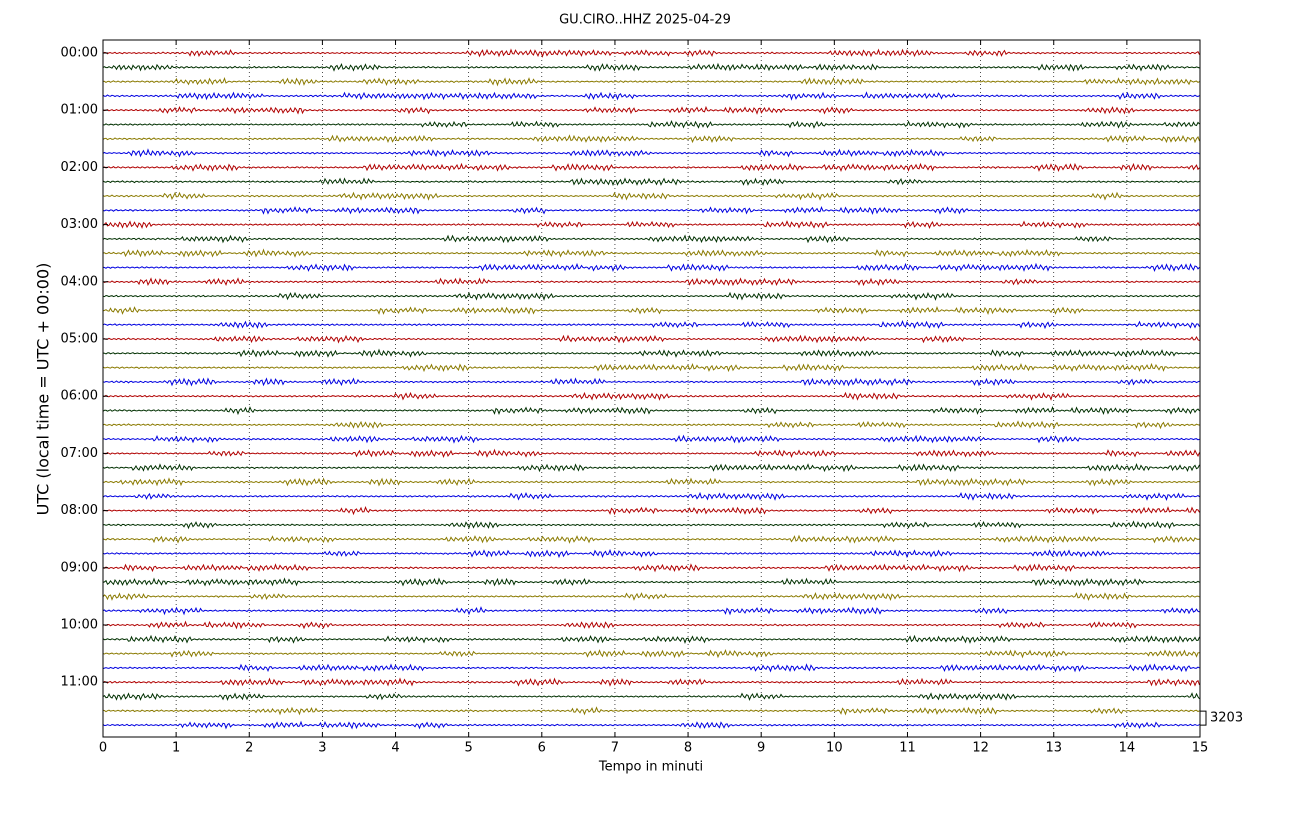 This screenshot has width=1290, height=819. I want to click on scale-bar, so click(1203, 718).